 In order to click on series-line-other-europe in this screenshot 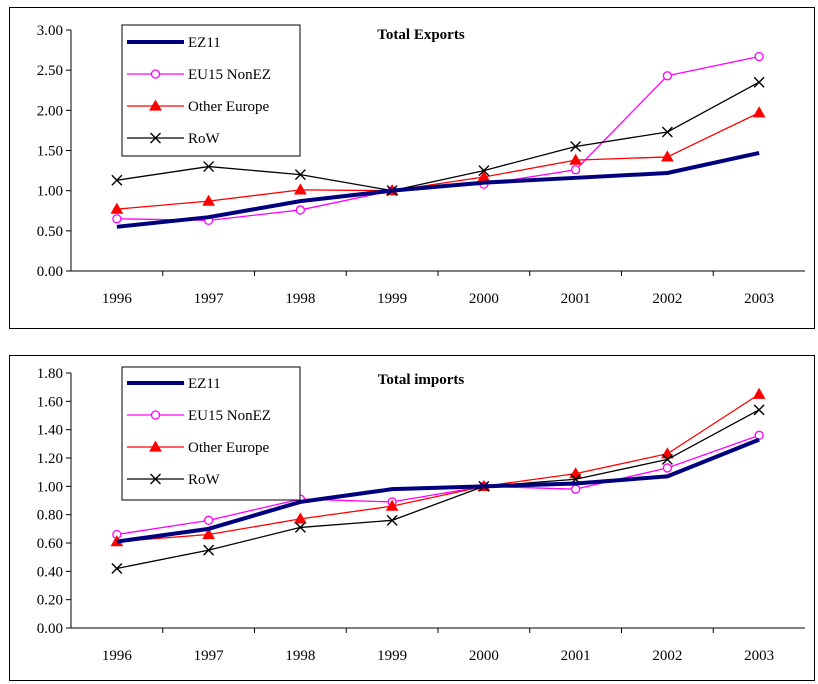, I will do `click(438, 161)`.